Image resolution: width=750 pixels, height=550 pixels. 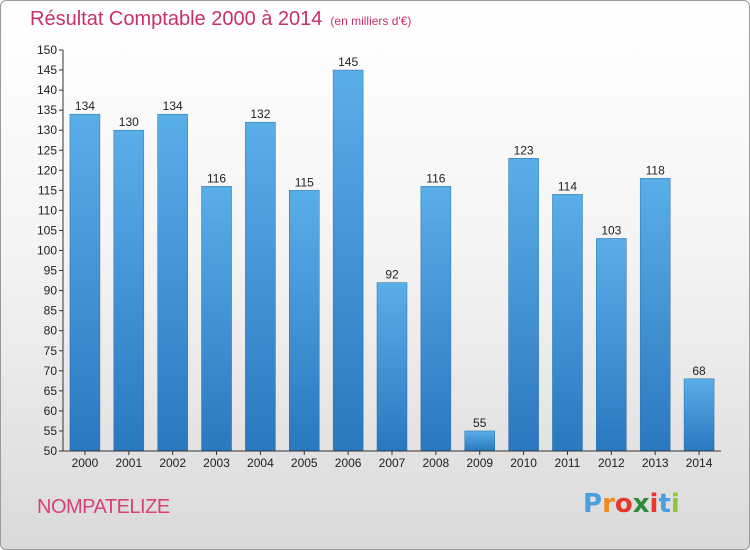 What do you see at coordinates (523, 305) in the screenshot?
I see `bar-2010` at bounding box center [523, 305].